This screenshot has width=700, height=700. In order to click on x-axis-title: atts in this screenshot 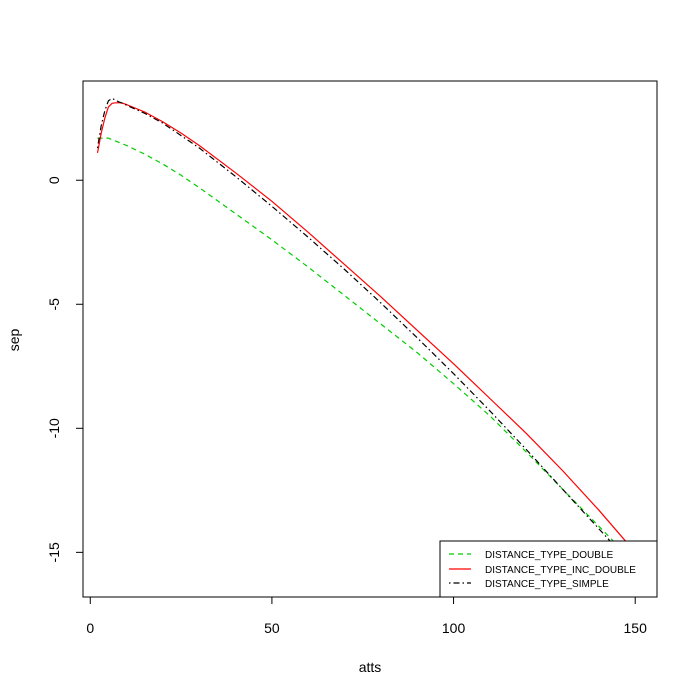, I will do `click(370, 667)`.